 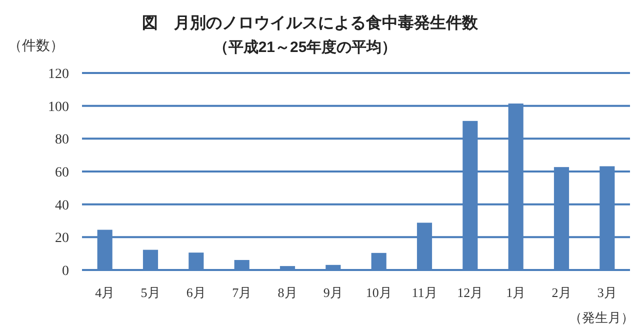 I want to click on x-tick-label: 3月, so click(x=607, y=292).